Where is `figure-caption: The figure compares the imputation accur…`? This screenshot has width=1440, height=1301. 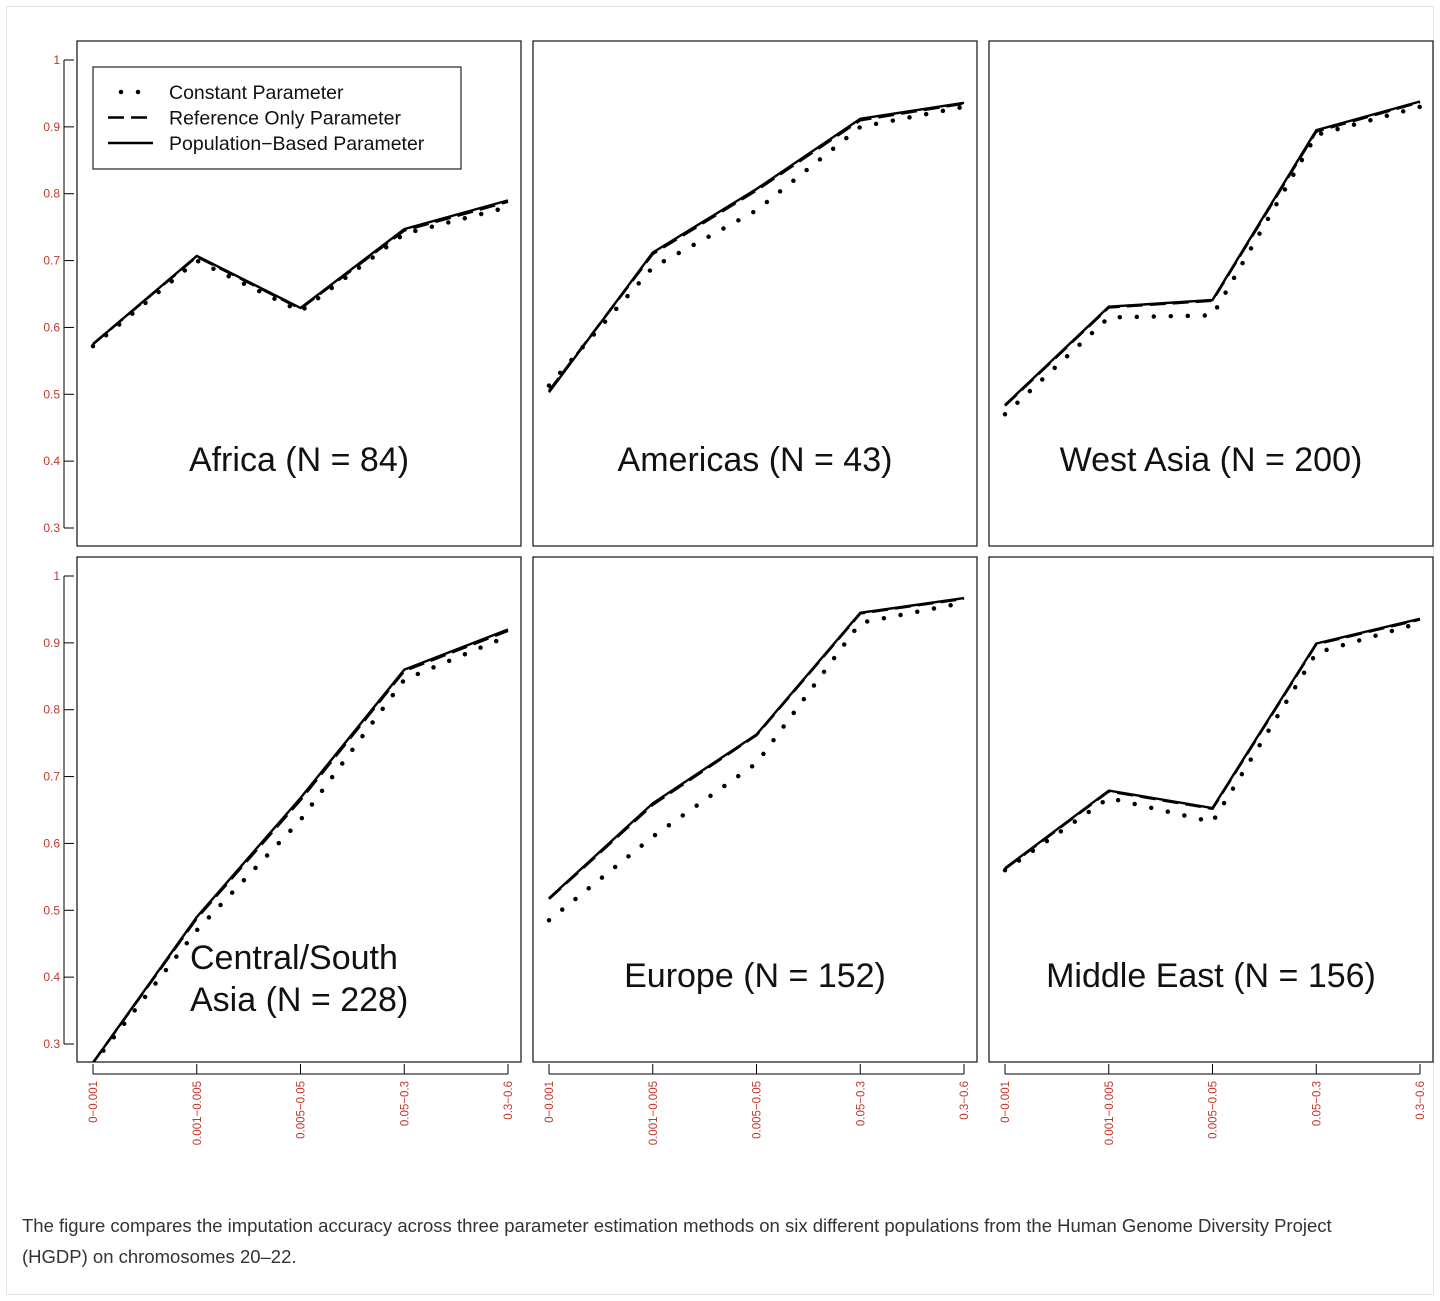
figure-caption: The figure compares the imputation accur… is located at coordinates (677, 1241).